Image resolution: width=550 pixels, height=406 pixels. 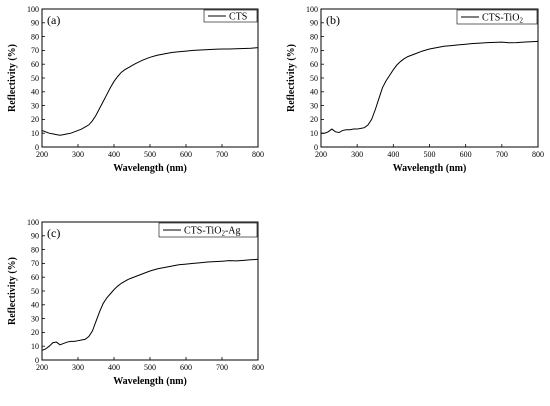 I want to click on legend: CTS-TiO2-Ag, so click(x=208, y=230).